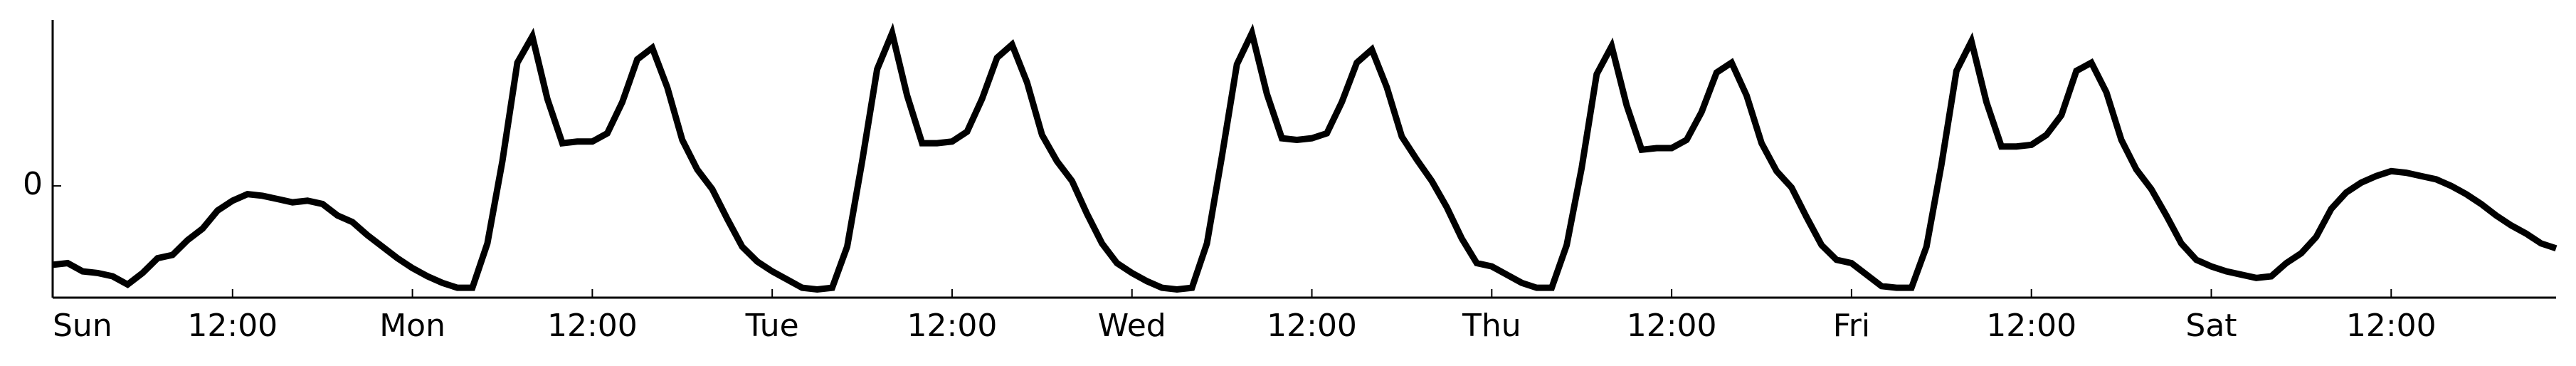 The height and width of the screenshot is (366, 2576). Describe the element at coordinates (1491, 326) in the screenshot. I see `x-tick-label: Thu` at that location.